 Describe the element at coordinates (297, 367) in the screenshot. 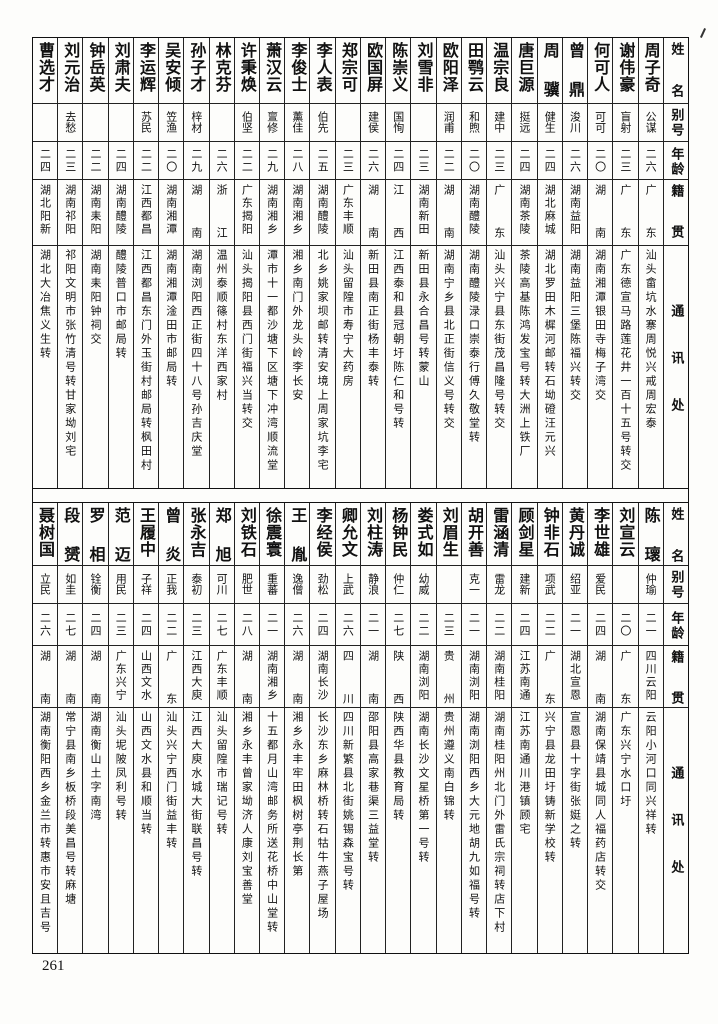

I see `address-cell: 湘乡南门外龙头岭李长安` at that location.